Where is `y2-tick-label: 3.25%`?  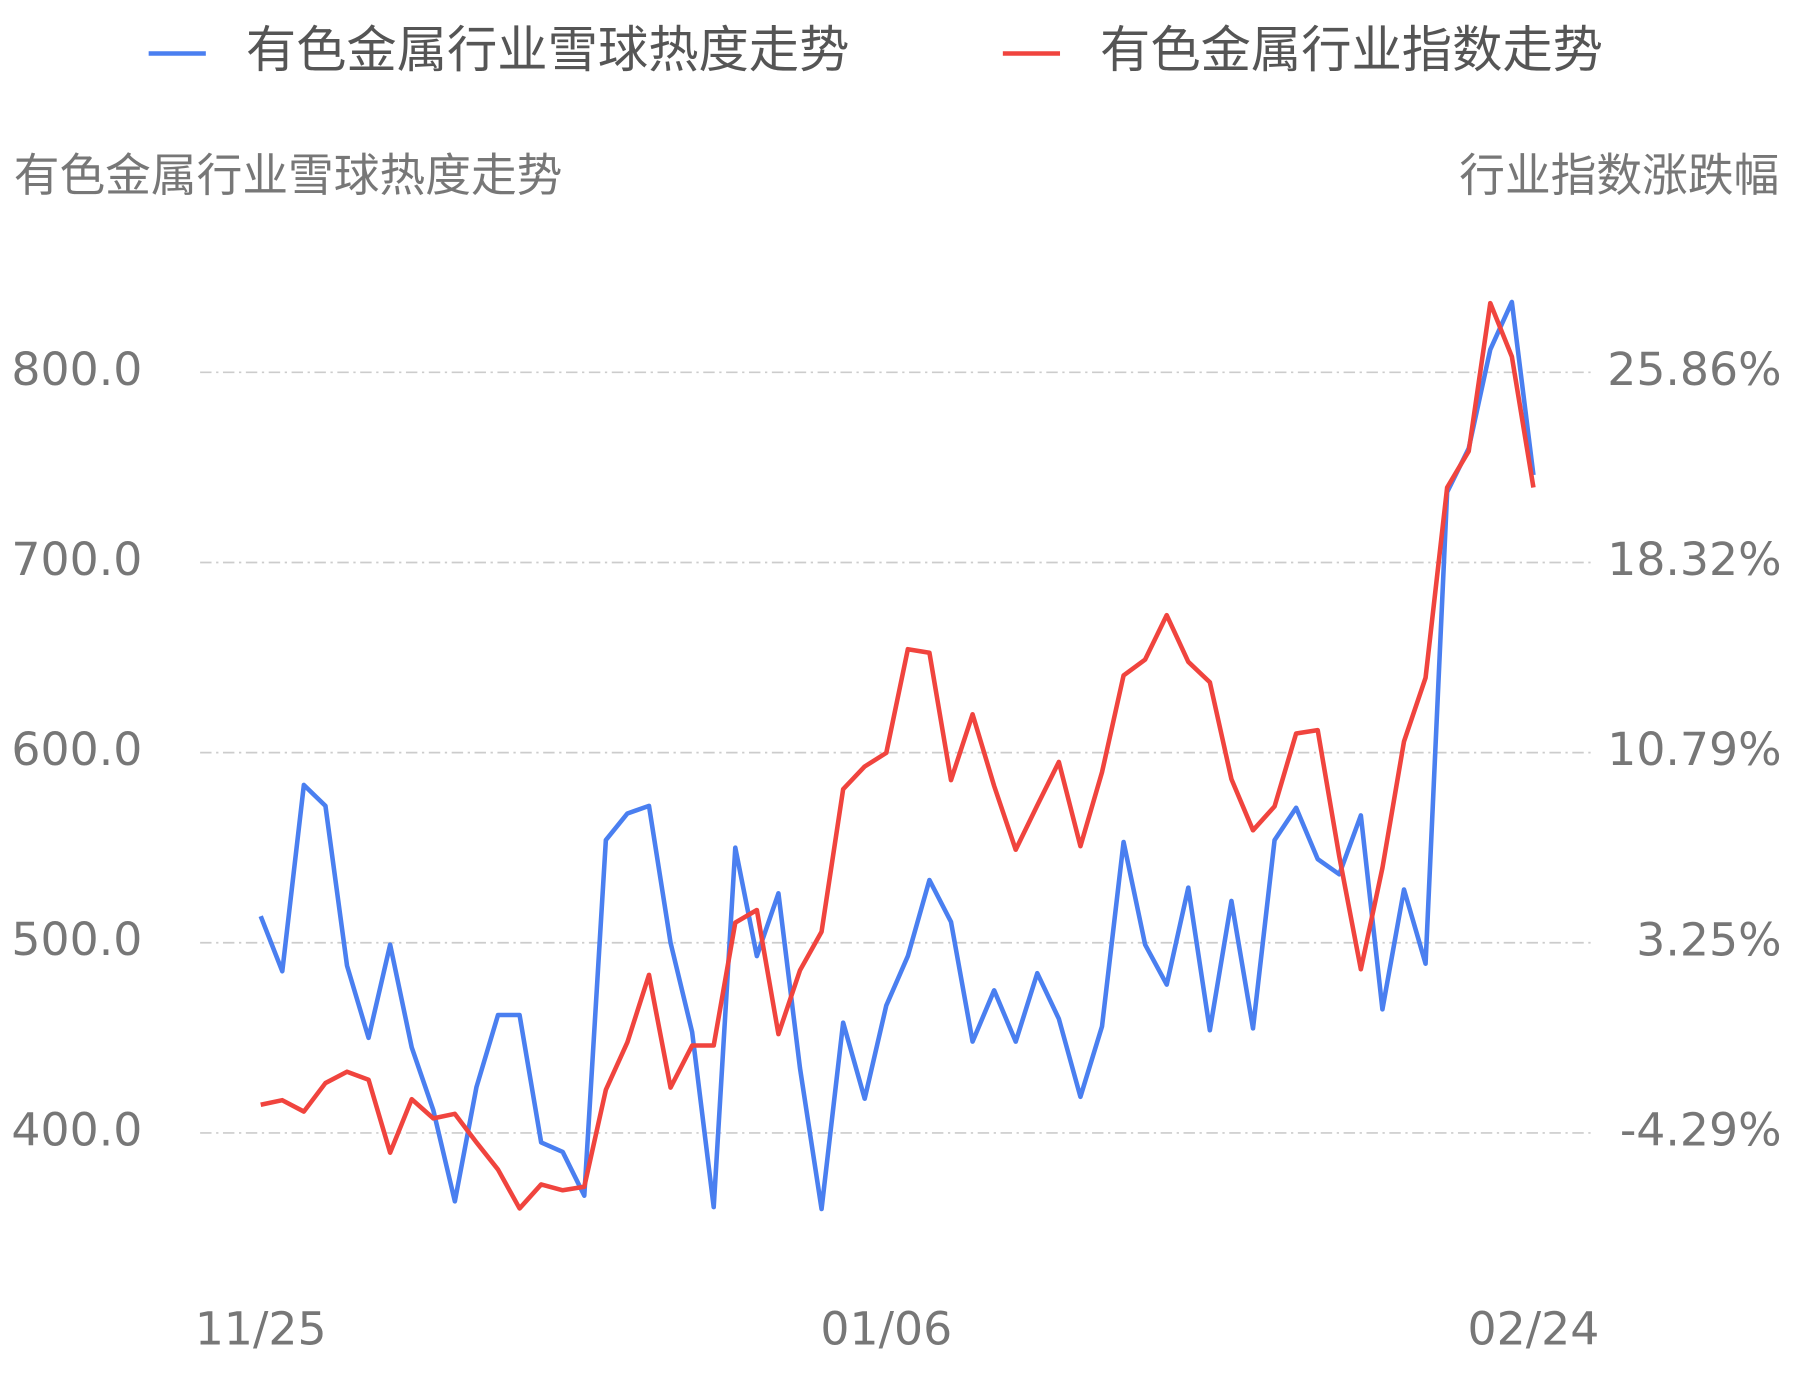
y2-tick-label: 3.25% is located at coordinates (1708, 939).